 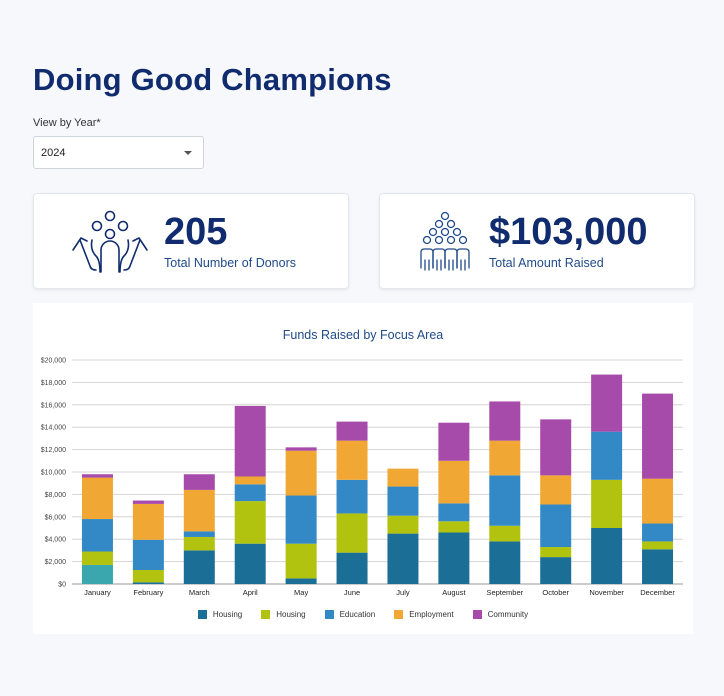 What do you see at coordinates (53, 405) in the screenshot?
I see `y-tick-label: $16,000` at bounding box center [53, 405].